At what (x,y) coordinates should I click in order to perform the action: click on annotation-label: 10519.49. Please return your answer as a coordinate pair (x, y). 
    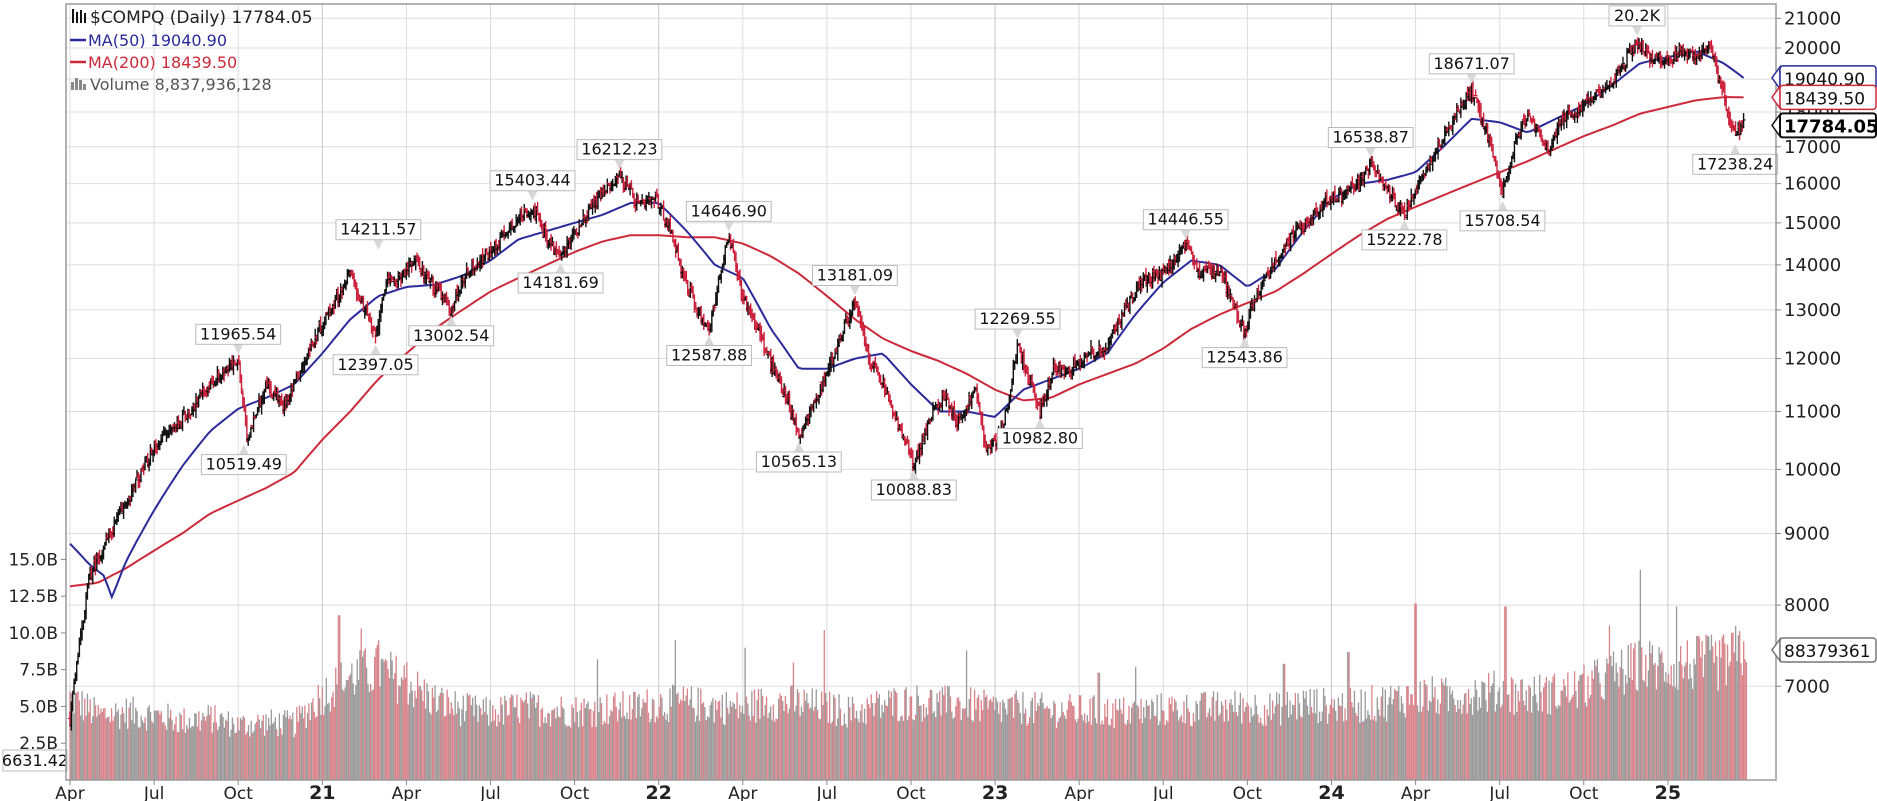
    Looking at the image, I should click on (243, 460).